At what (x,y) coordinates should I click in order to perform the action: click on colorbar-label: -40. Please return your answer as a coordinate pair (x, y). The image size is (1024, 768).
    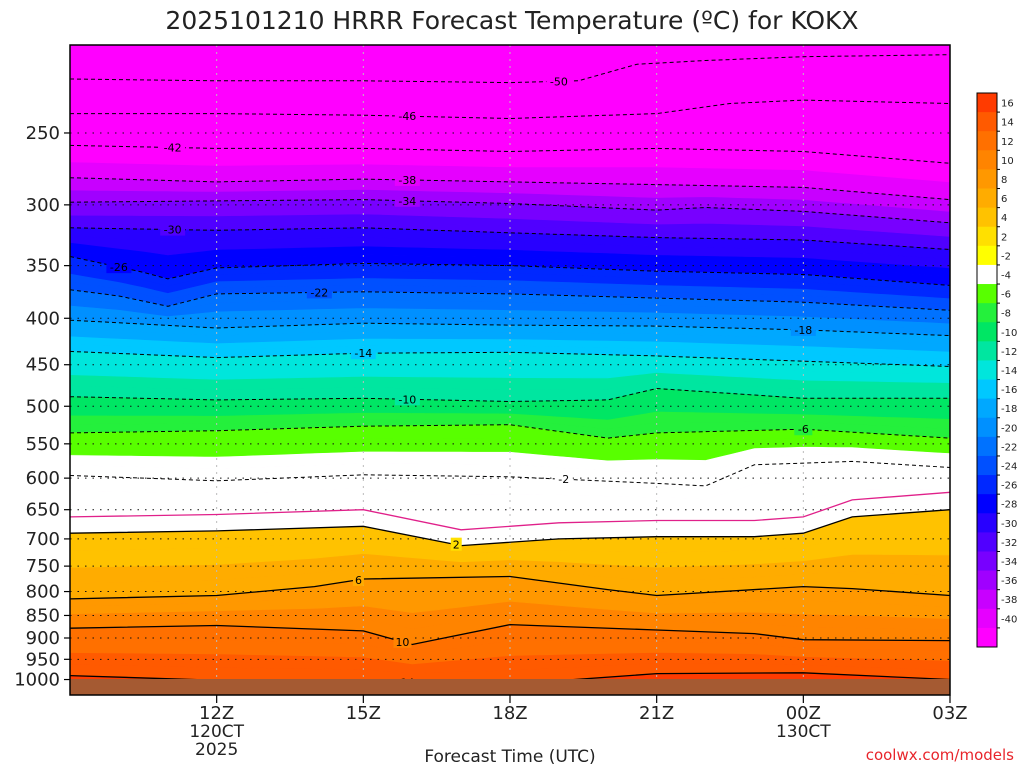
    Looking at the image, I should click on (1009, 619).